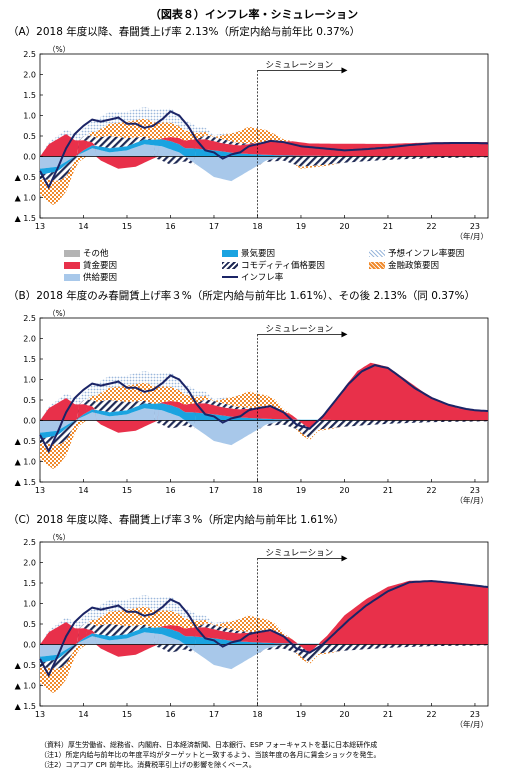 The width and height of the screenshot is (508, 775). Describe the element at coordinates (264, 427) in the screenshot. I see `area-supply` at that location.